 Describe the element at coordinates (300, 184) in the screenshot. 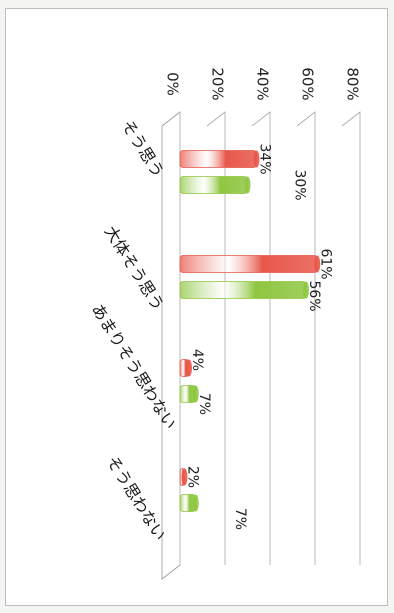

I see `data-label: 30%` at that location.